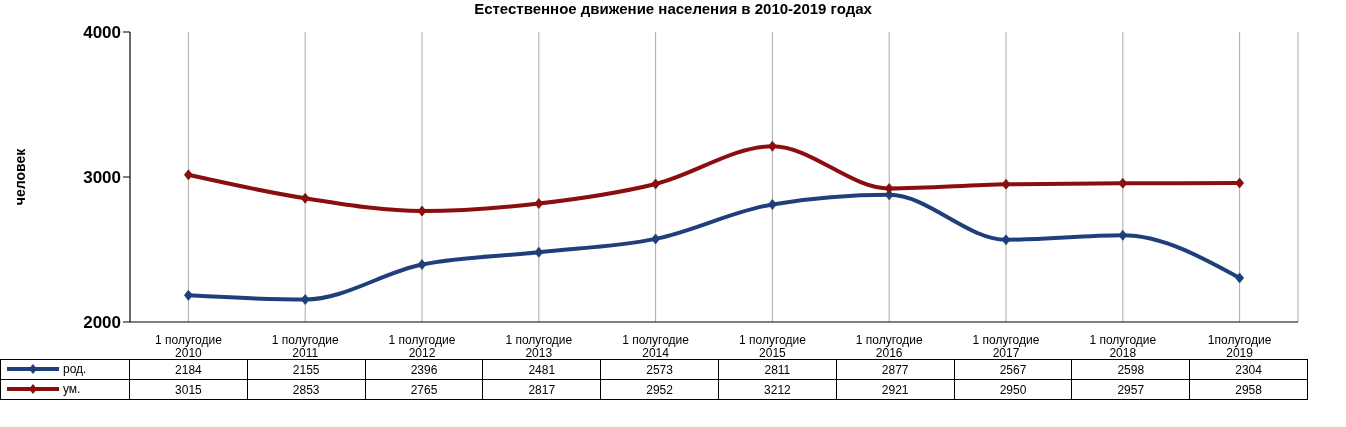  What do you see at coordinates (306, 369) in the screenshot?
I see `data-label: 2155` at bounding box center [306, 369].